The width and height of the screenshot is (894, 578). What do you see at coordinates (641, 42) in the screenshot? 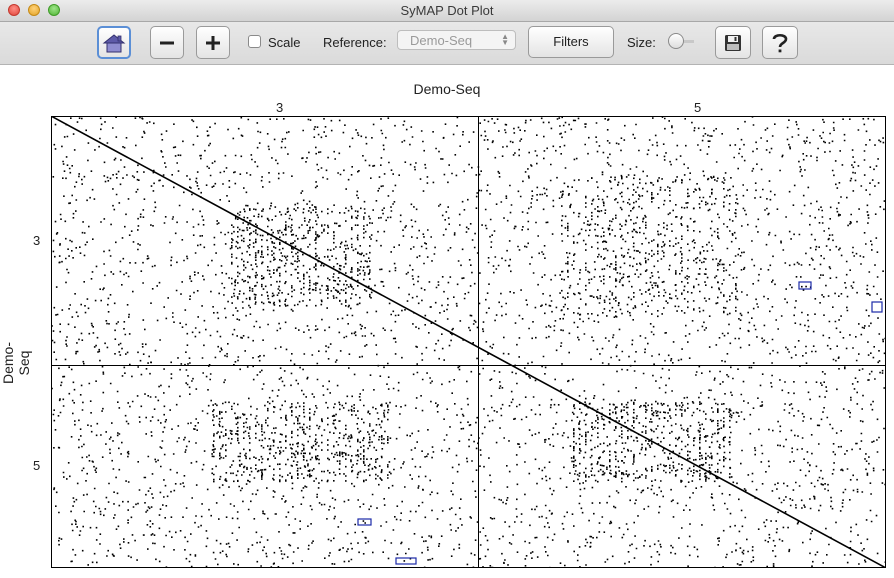
I see `size-label: Size:` at bounding box center [641, 42].